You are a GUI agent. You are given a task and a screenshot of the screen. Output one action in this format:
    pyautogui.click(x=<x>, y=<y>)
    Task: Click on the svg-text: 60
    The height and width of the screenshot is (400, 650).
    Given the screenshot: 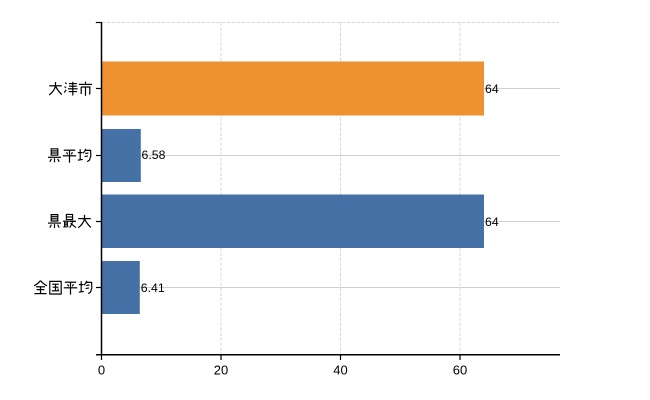 What is the action you would take?
    pyautogui.click(x=460, y=370)
    